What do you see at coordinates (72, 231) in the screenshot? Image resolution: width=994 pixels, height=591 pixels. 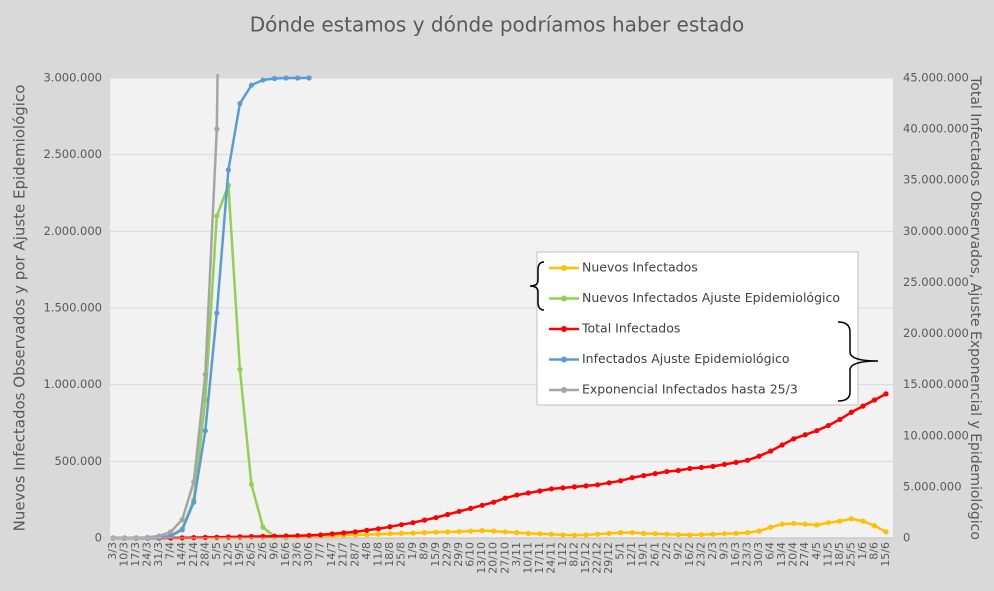 I see `y-tick-label: 2.000.000` at bounding box center [72, 231].